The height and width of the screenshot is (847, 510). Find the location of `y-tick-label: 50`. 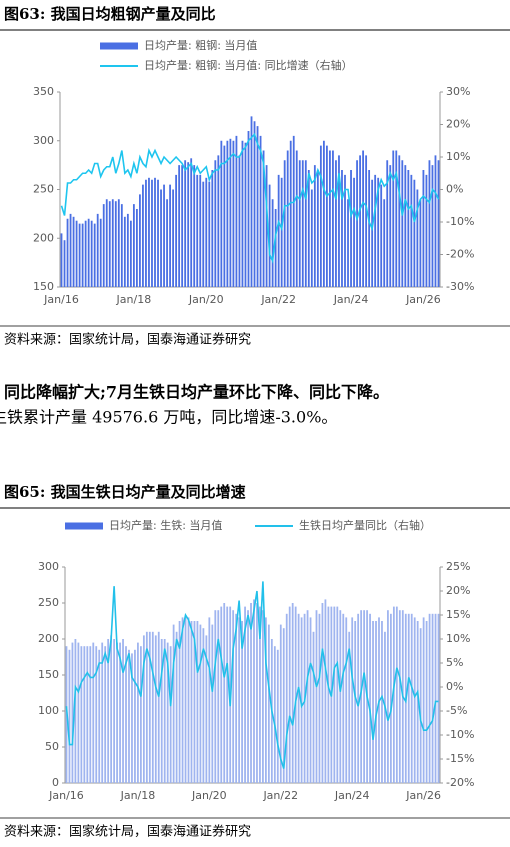

y-tick-label: 50 is located at coordinates (52, 746).